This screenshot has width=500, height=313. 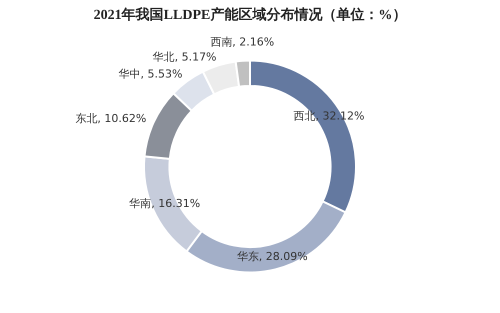 What do you see at coordinates (164, 203) in the screenshot?
I see `slice-label: 华南, 16.31%` at bounding box center [164, 203].